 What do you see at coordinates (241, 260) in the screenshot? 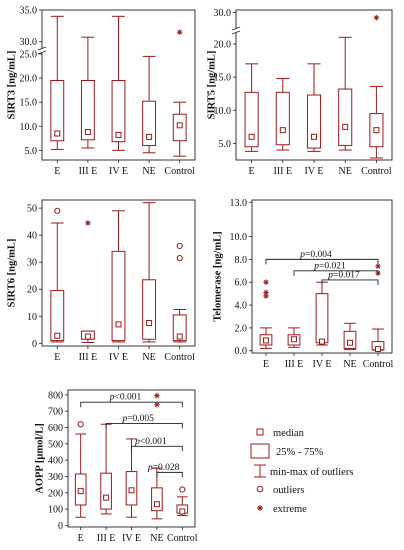
I see `y-tick-label: 8.0` at bounding box center [241, 260].